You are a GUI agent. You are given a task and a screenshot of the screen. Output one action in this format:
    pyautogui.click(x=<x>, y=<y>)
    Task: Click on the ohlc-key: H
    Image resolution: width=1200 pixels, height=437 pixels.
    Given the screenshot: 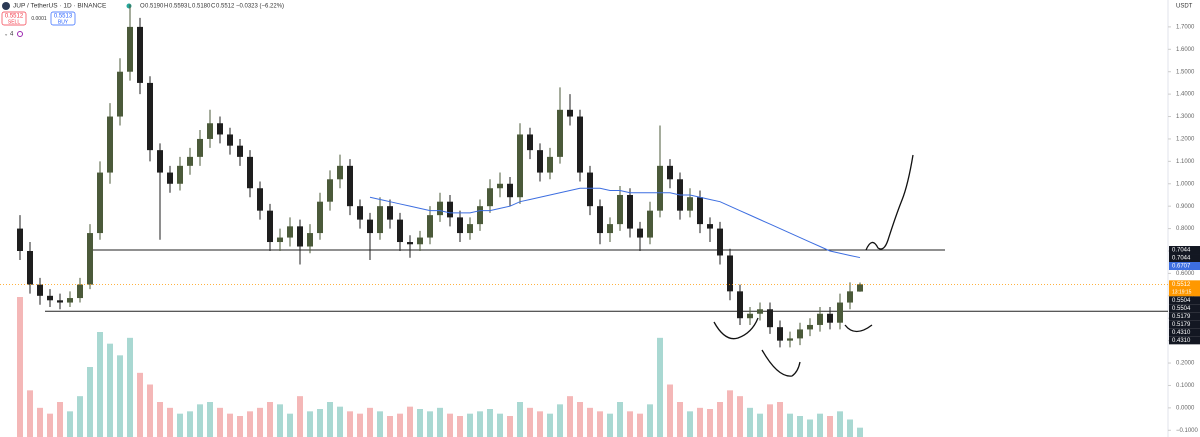 What is the action you would take?
    pyautogui.click(x=166, y=7)
    